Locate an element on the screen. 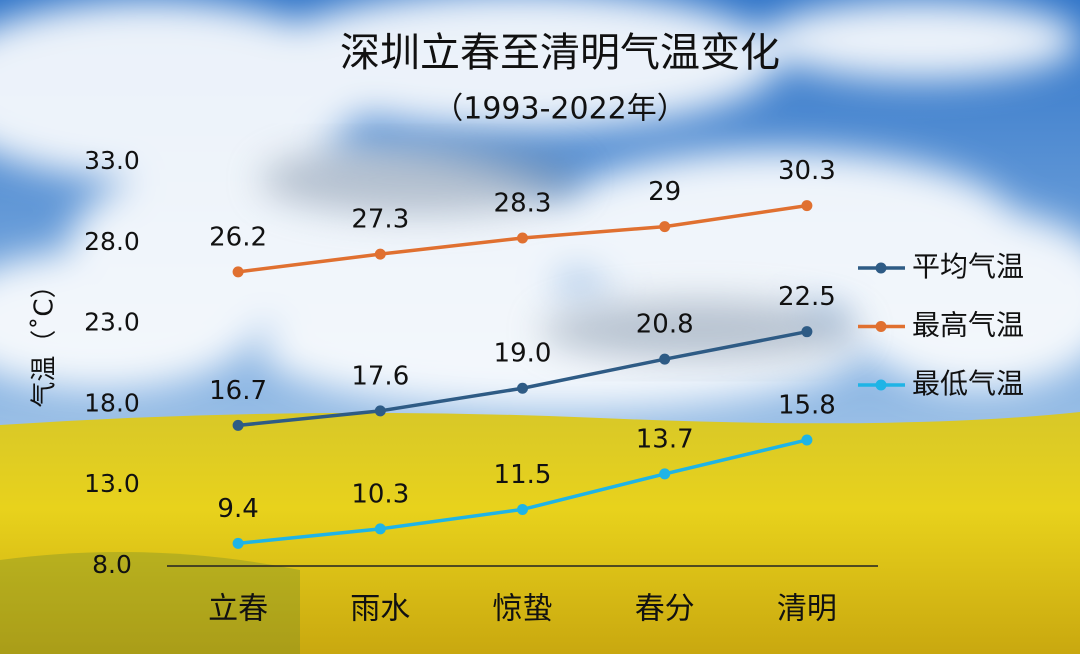 The width and height of the screenshot is (1080, 654). data-label: 22.5 is located at coordinates (807, 297).